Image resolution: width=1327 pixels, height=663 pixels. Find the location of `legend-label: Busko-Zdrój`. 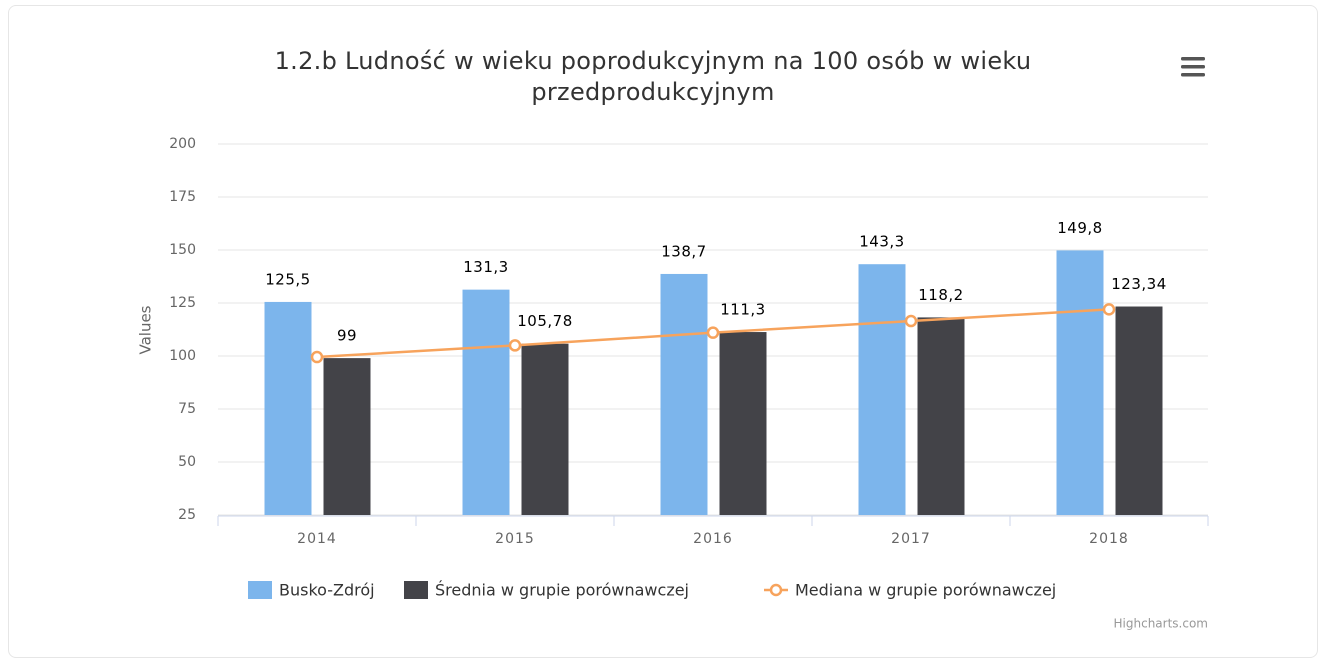

legend-label: Busko-Zdrój is located at coordinates (327, 590).